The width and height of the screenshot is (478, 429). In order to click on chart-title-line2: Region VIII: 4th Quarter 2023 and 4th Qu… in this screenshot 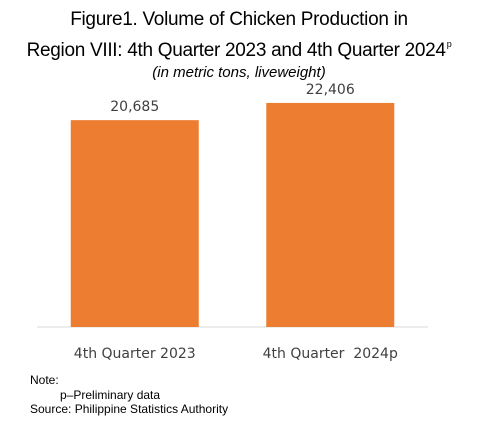, I will do `click(239, 47)`.